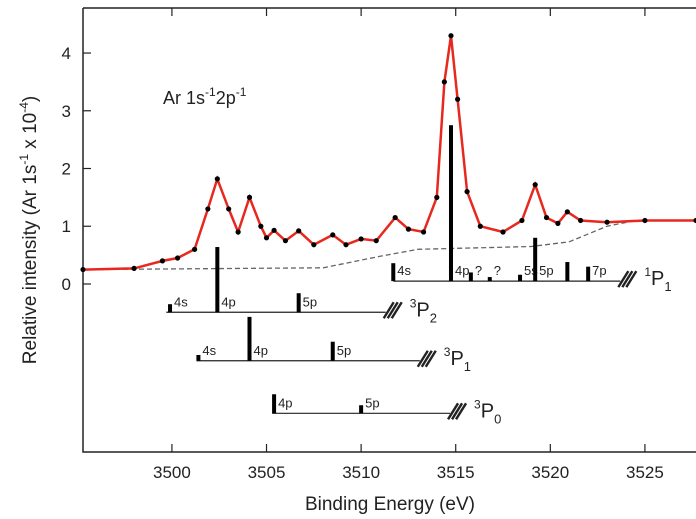 This screenshot has width=696, height=519. What do you see at coordinates (404, 270) in the screenshot?
I see `stick-label: 4s` at bounding box center [404, 270].